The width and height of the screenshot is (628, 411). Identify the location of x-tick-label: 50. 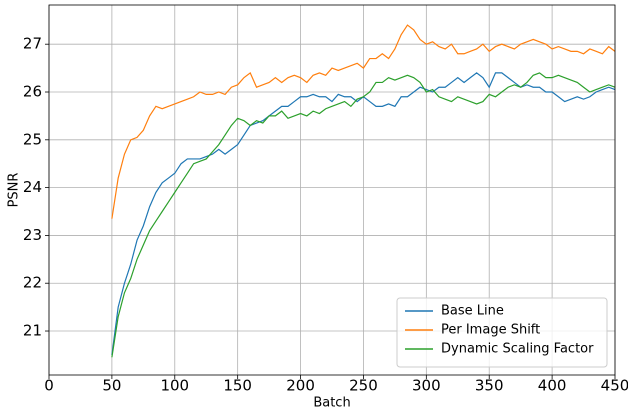
(111, 386).